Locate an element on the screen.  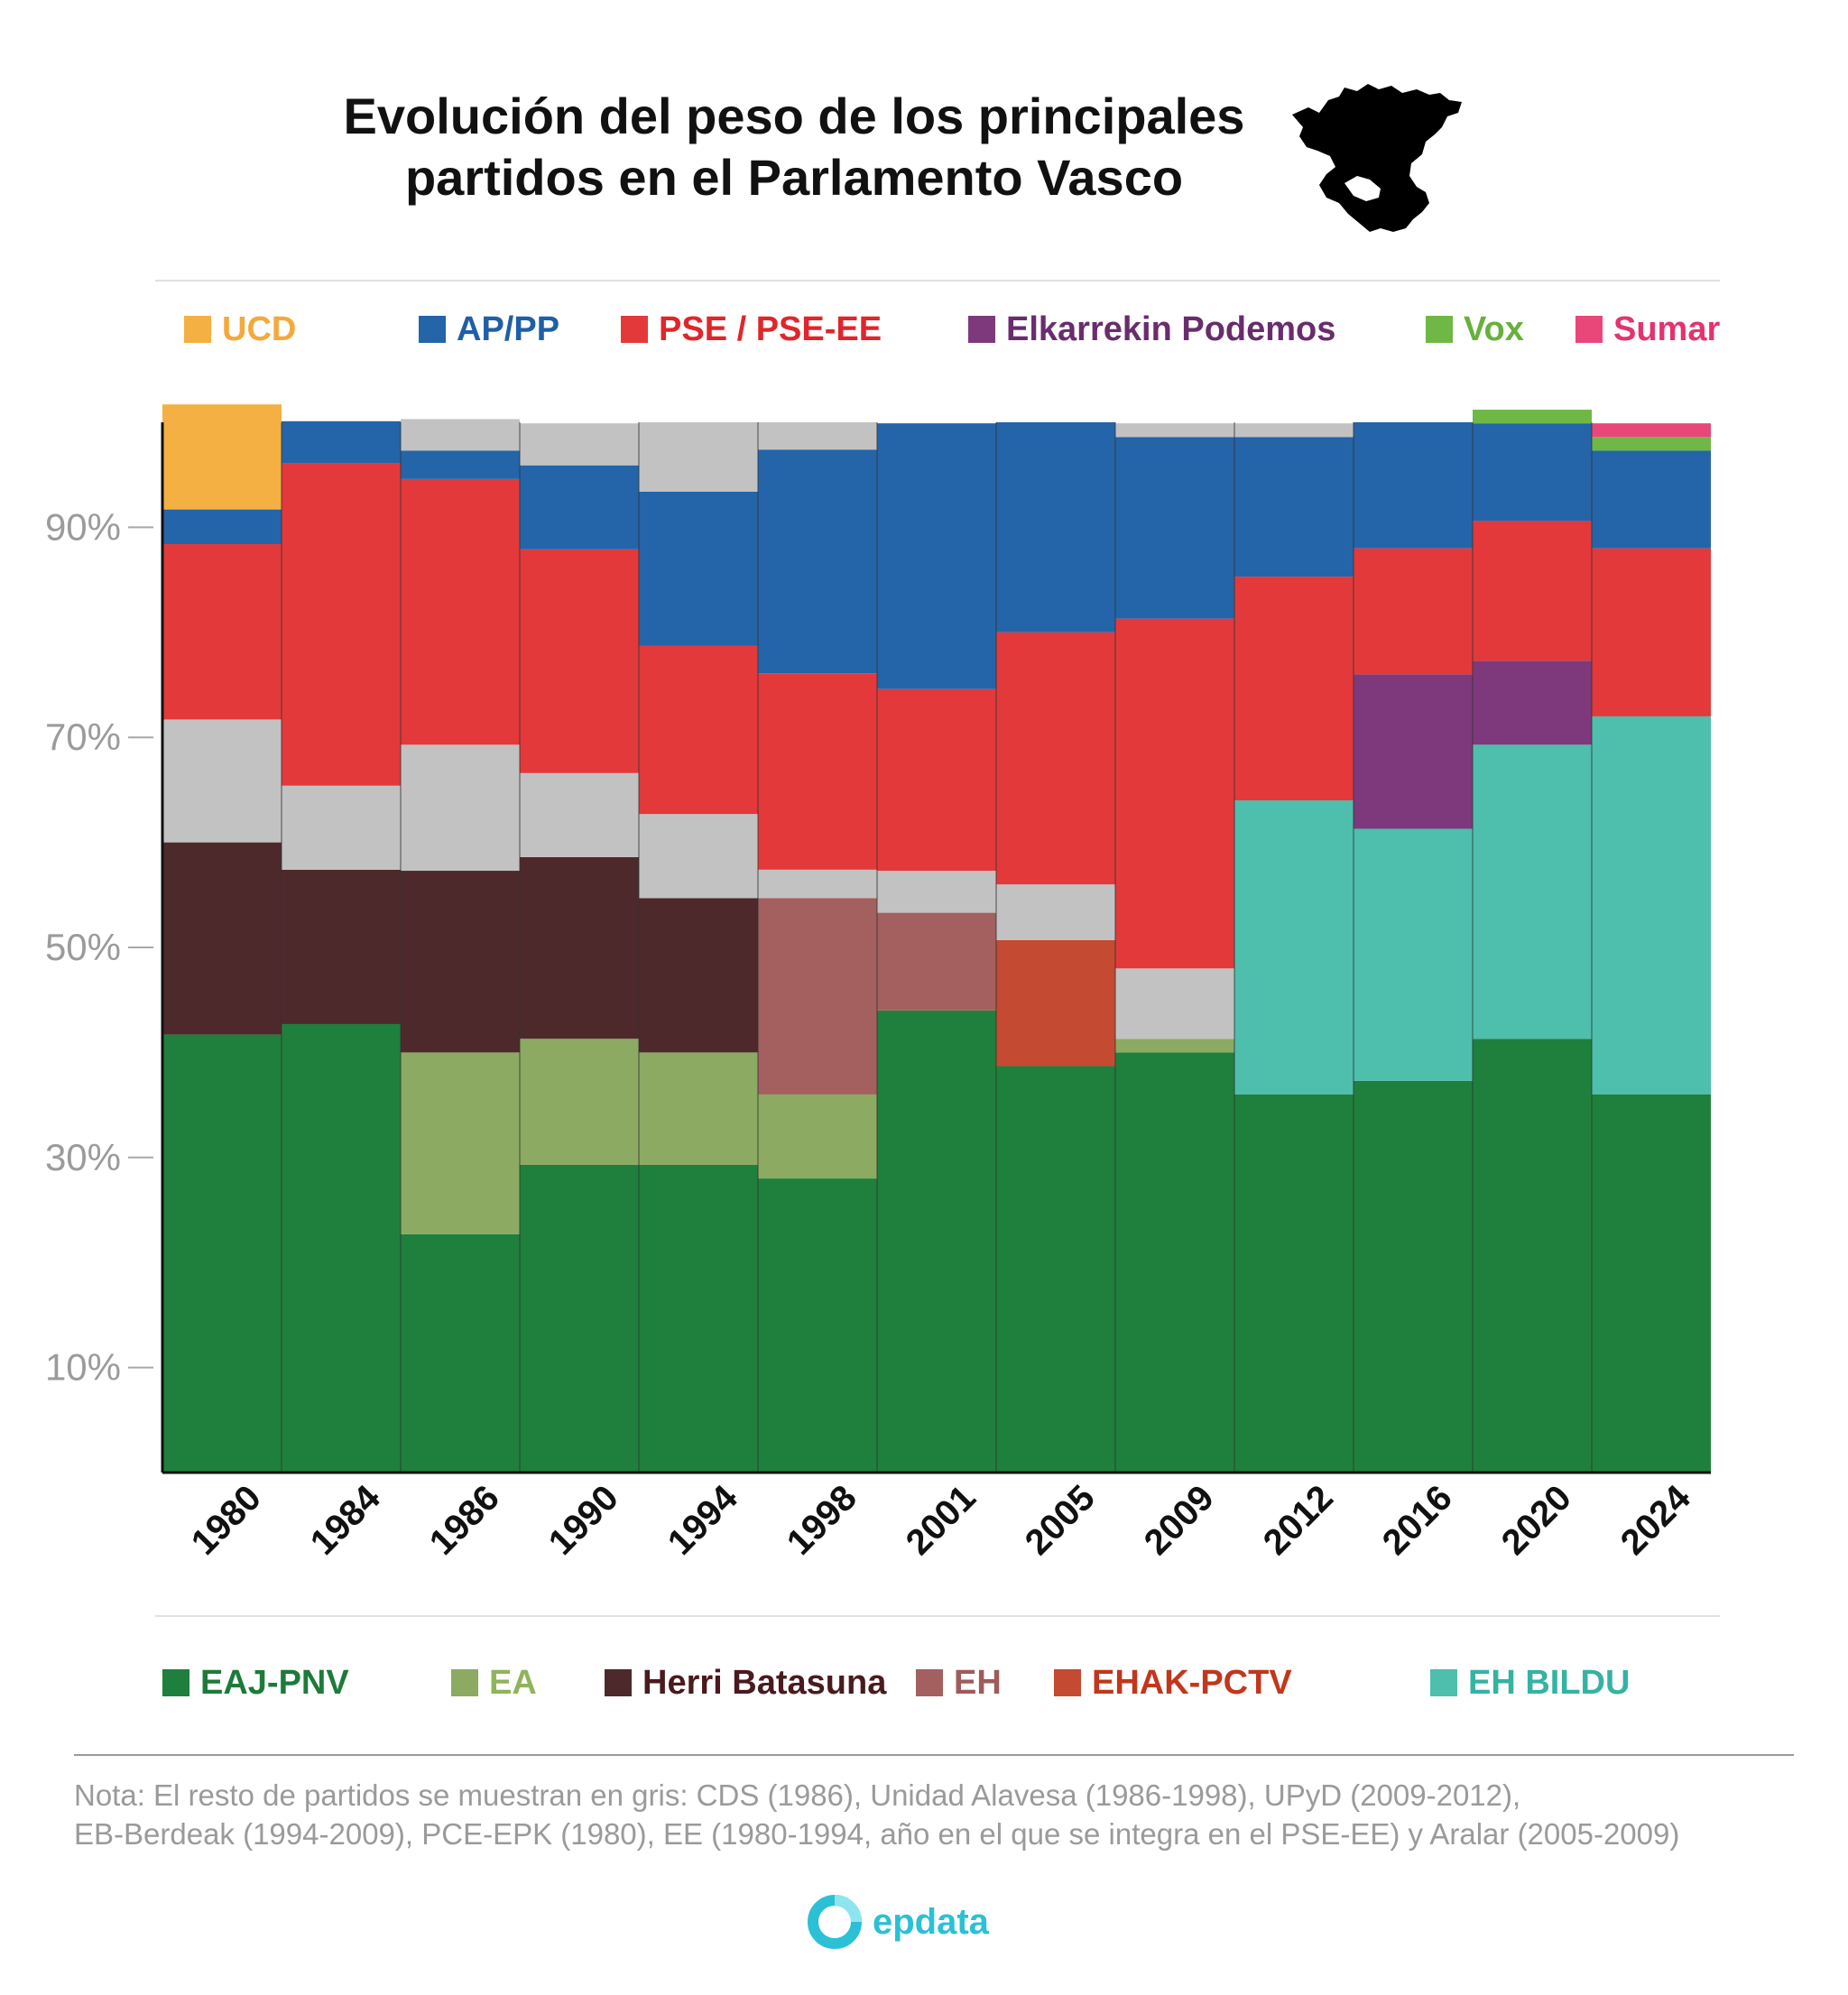
bar-segment-herri-batasuna-1980 is located at coordinates (222, 939).